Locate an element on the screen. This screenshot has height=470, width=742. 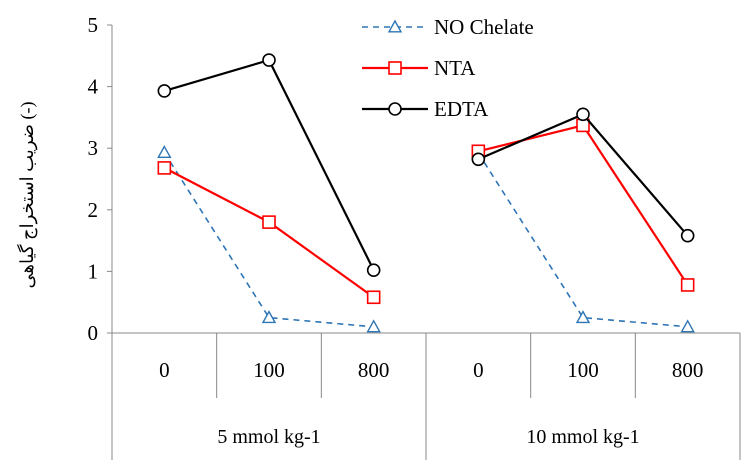
y-axis-label: ضریب استخراج گیاهی (-) is located at coordinates (27, 194).